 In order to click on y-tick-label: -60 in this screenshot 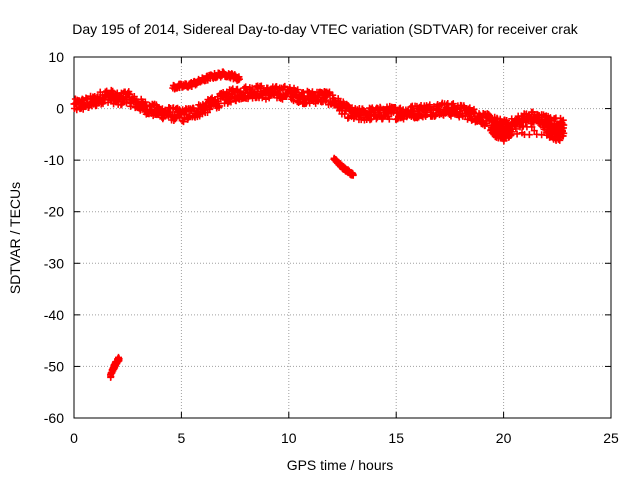, I will do `click(54, 418)`.